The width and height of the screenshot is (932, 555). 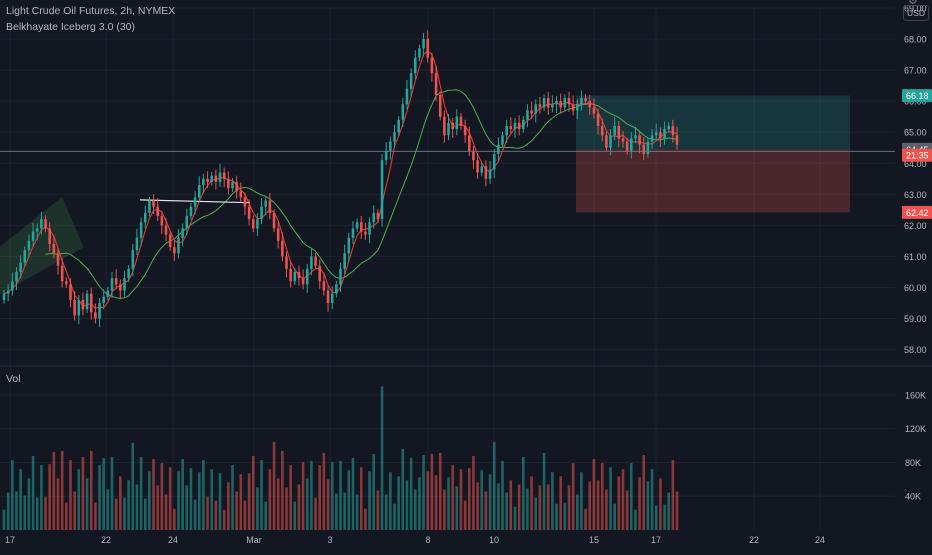 I want to click on price-badge-stop-text: 62.42, so click(x=917, y=213).